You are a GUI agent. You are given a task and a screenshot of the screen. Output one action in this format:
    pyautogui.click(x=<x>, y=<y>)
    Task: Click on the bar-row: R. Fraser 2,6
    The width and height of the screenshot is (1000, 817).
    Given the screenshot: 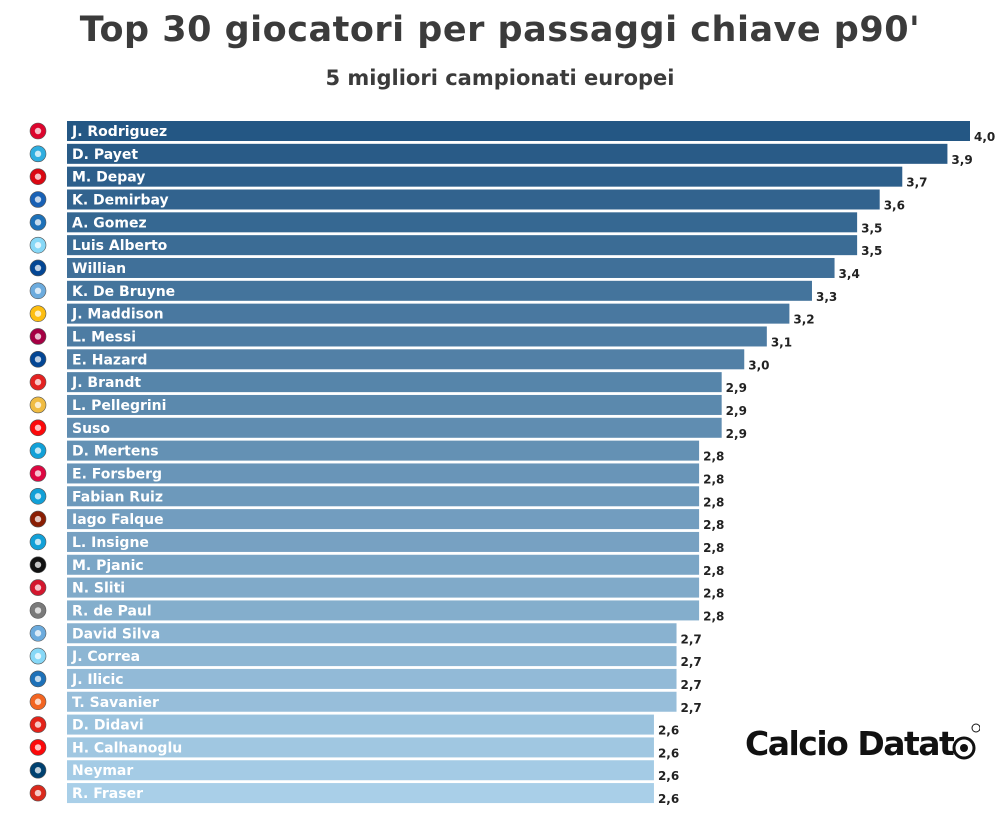 What is the action you would take?
    pyautogui.click(x=354, y=794)
    